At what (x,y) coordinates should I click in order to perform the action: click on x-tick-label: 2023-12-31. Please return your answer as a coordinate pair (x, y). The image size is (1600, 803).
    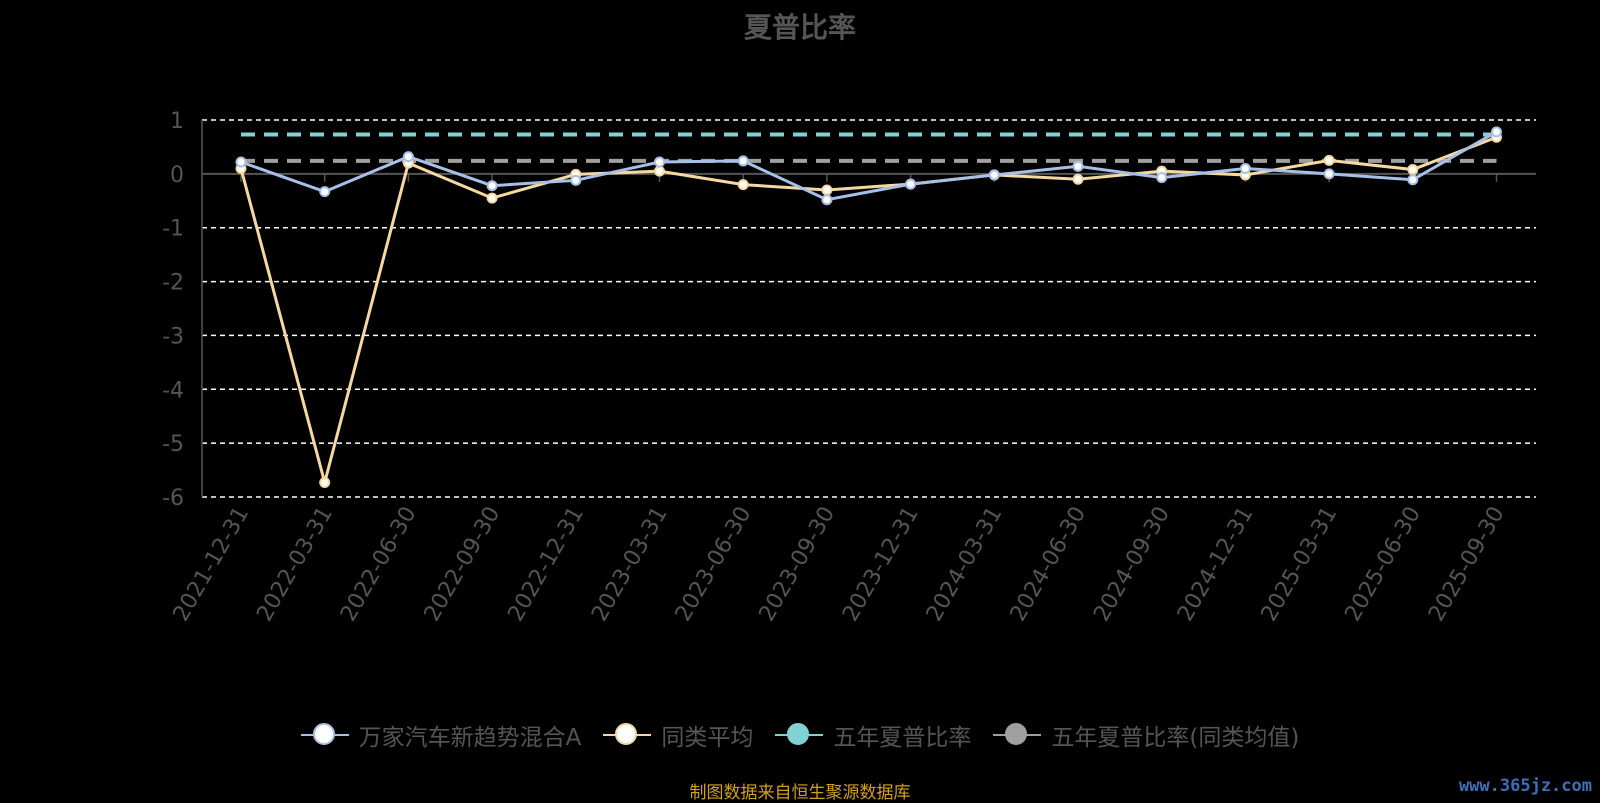
    Looking at the image, I should click on (881, 564).